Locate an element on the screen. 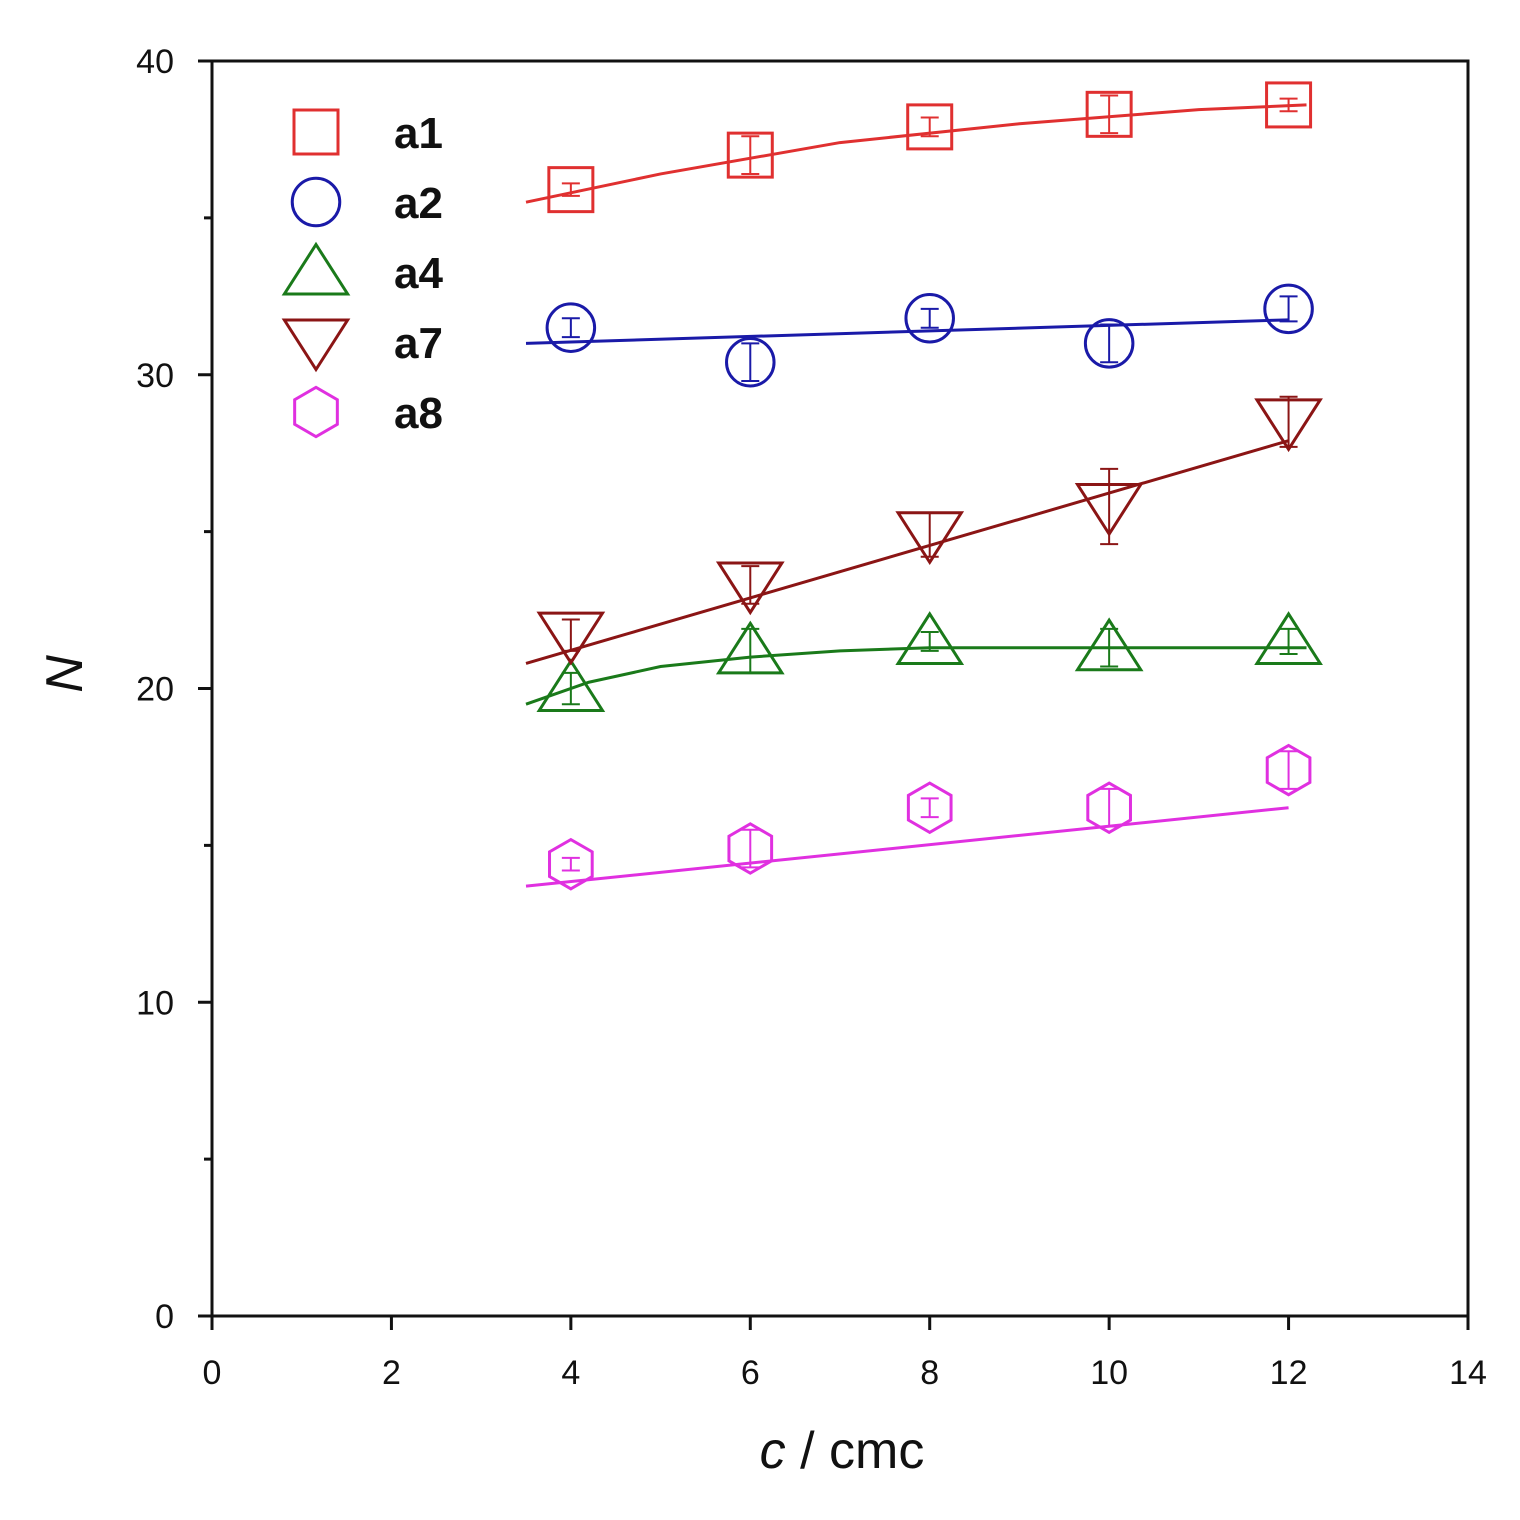 This screenshot has height=1520, width=1520. y-axis-title: N is located at coordinates (65, 674).